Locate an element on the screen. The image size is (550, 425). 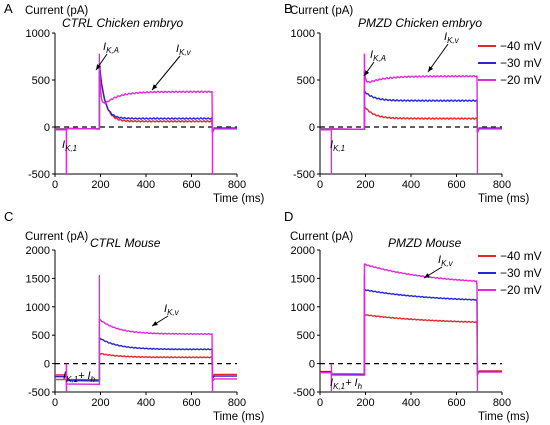
panel-letter: D is located at coordinates (288, 216).